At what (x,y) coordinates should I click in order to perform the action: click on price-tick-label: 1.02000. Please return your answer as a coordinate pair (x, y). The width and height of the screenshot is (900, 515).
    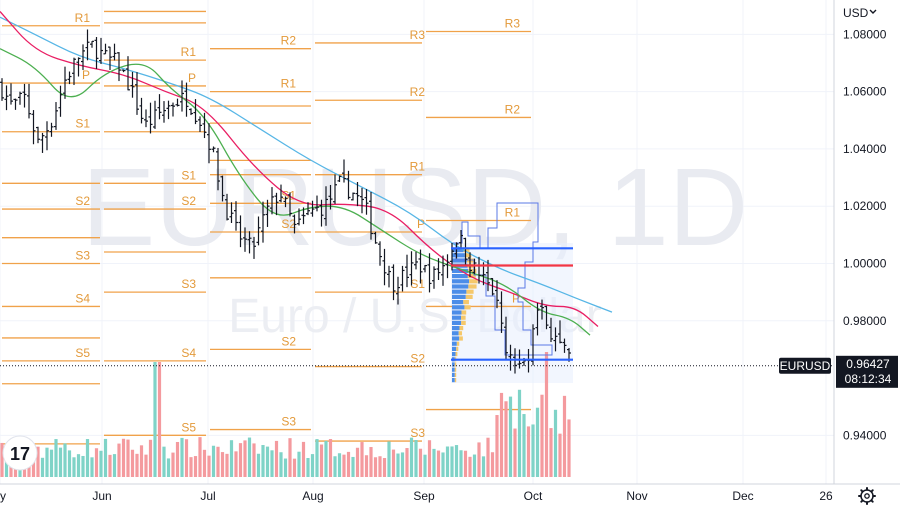
    Looking at the image, I should click on (865, 206).